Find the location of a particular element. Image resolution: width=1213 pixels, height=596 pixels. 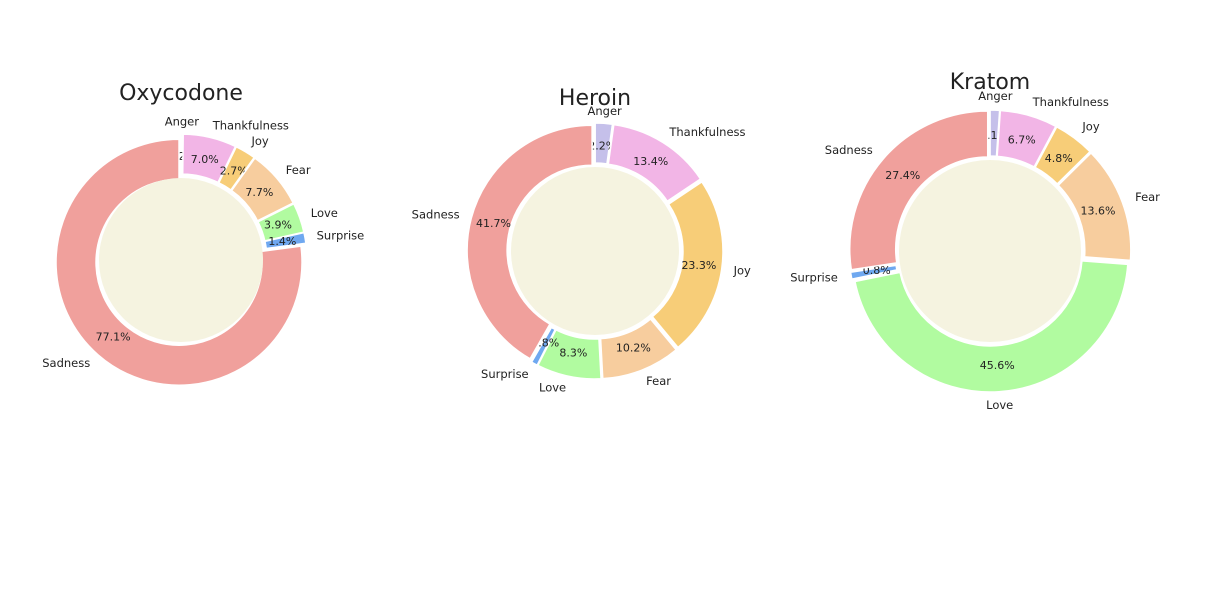

value-label: 41.7% is located at coordinates (493, 223).